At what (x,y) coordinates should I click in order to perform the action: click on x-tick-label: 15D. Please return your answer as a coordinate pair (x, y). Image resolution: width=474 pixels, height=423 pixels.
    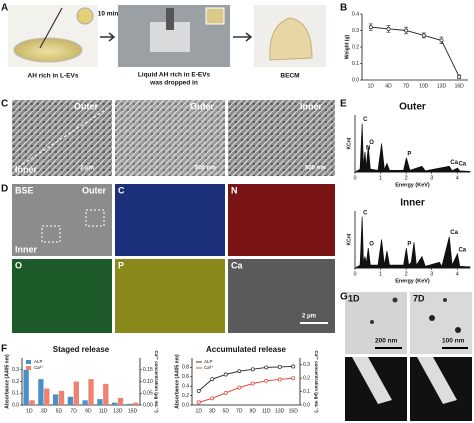
    Looking at the image, I should click on (294, 411).